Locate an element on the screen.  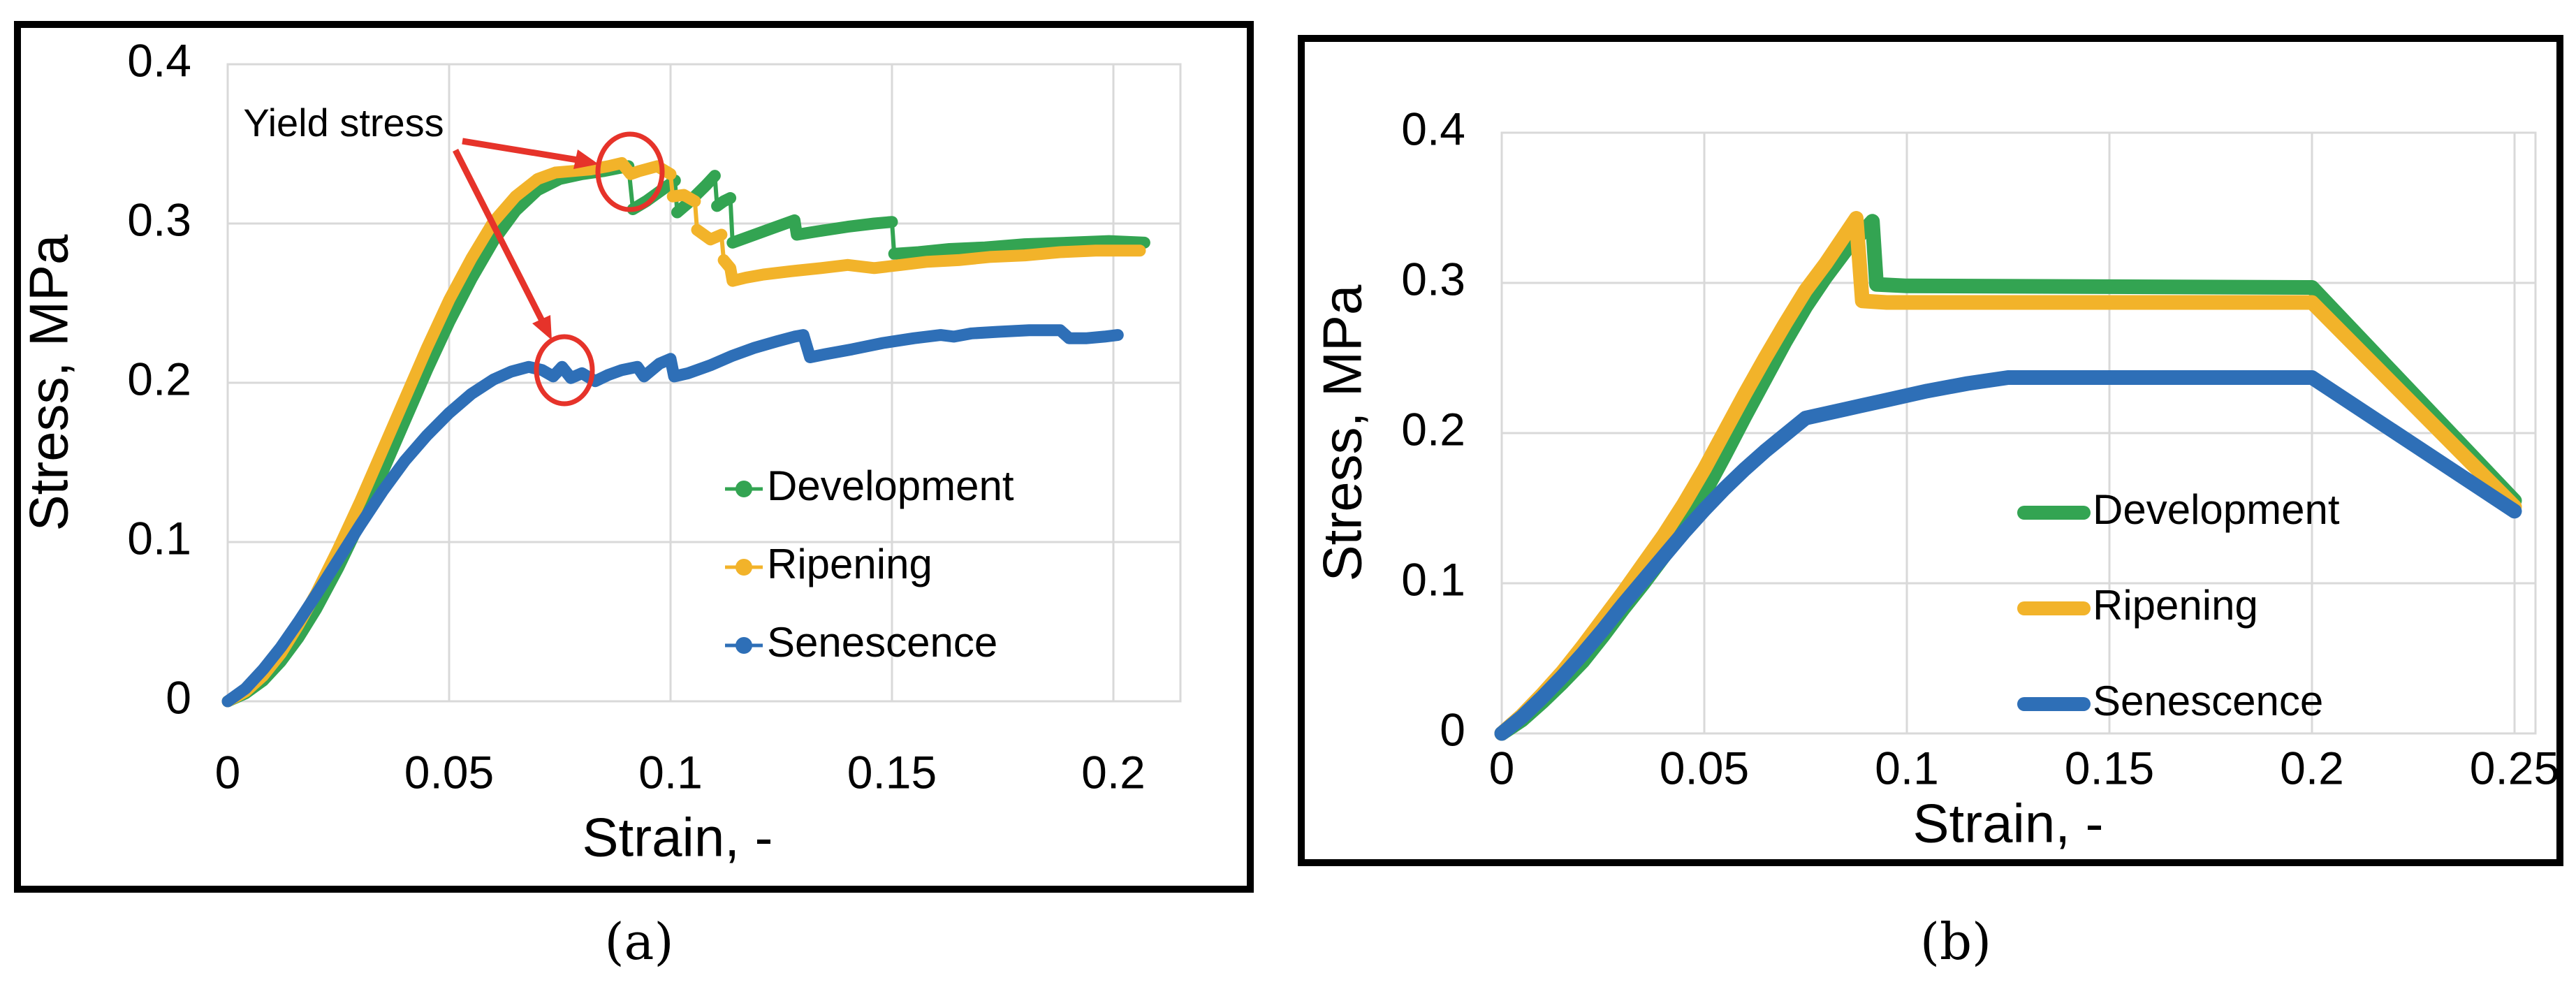
yield-stress-label: Yield stress is located at coordinates (343, 123).